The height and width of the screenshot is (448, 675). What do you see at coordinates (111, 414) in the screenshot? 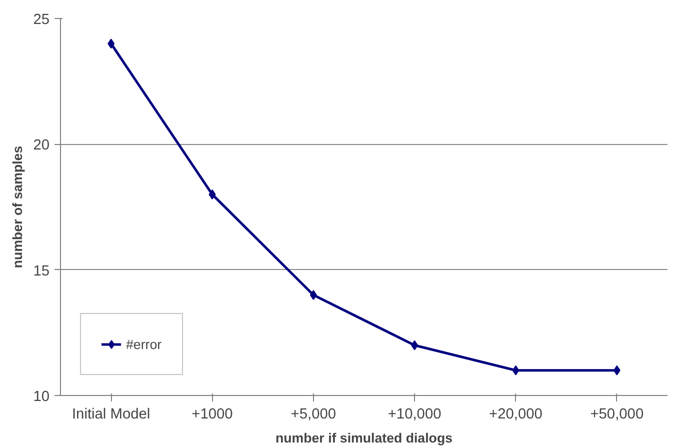
I see `x-tick-label: Initial Model` at bounding box center [111, 414].